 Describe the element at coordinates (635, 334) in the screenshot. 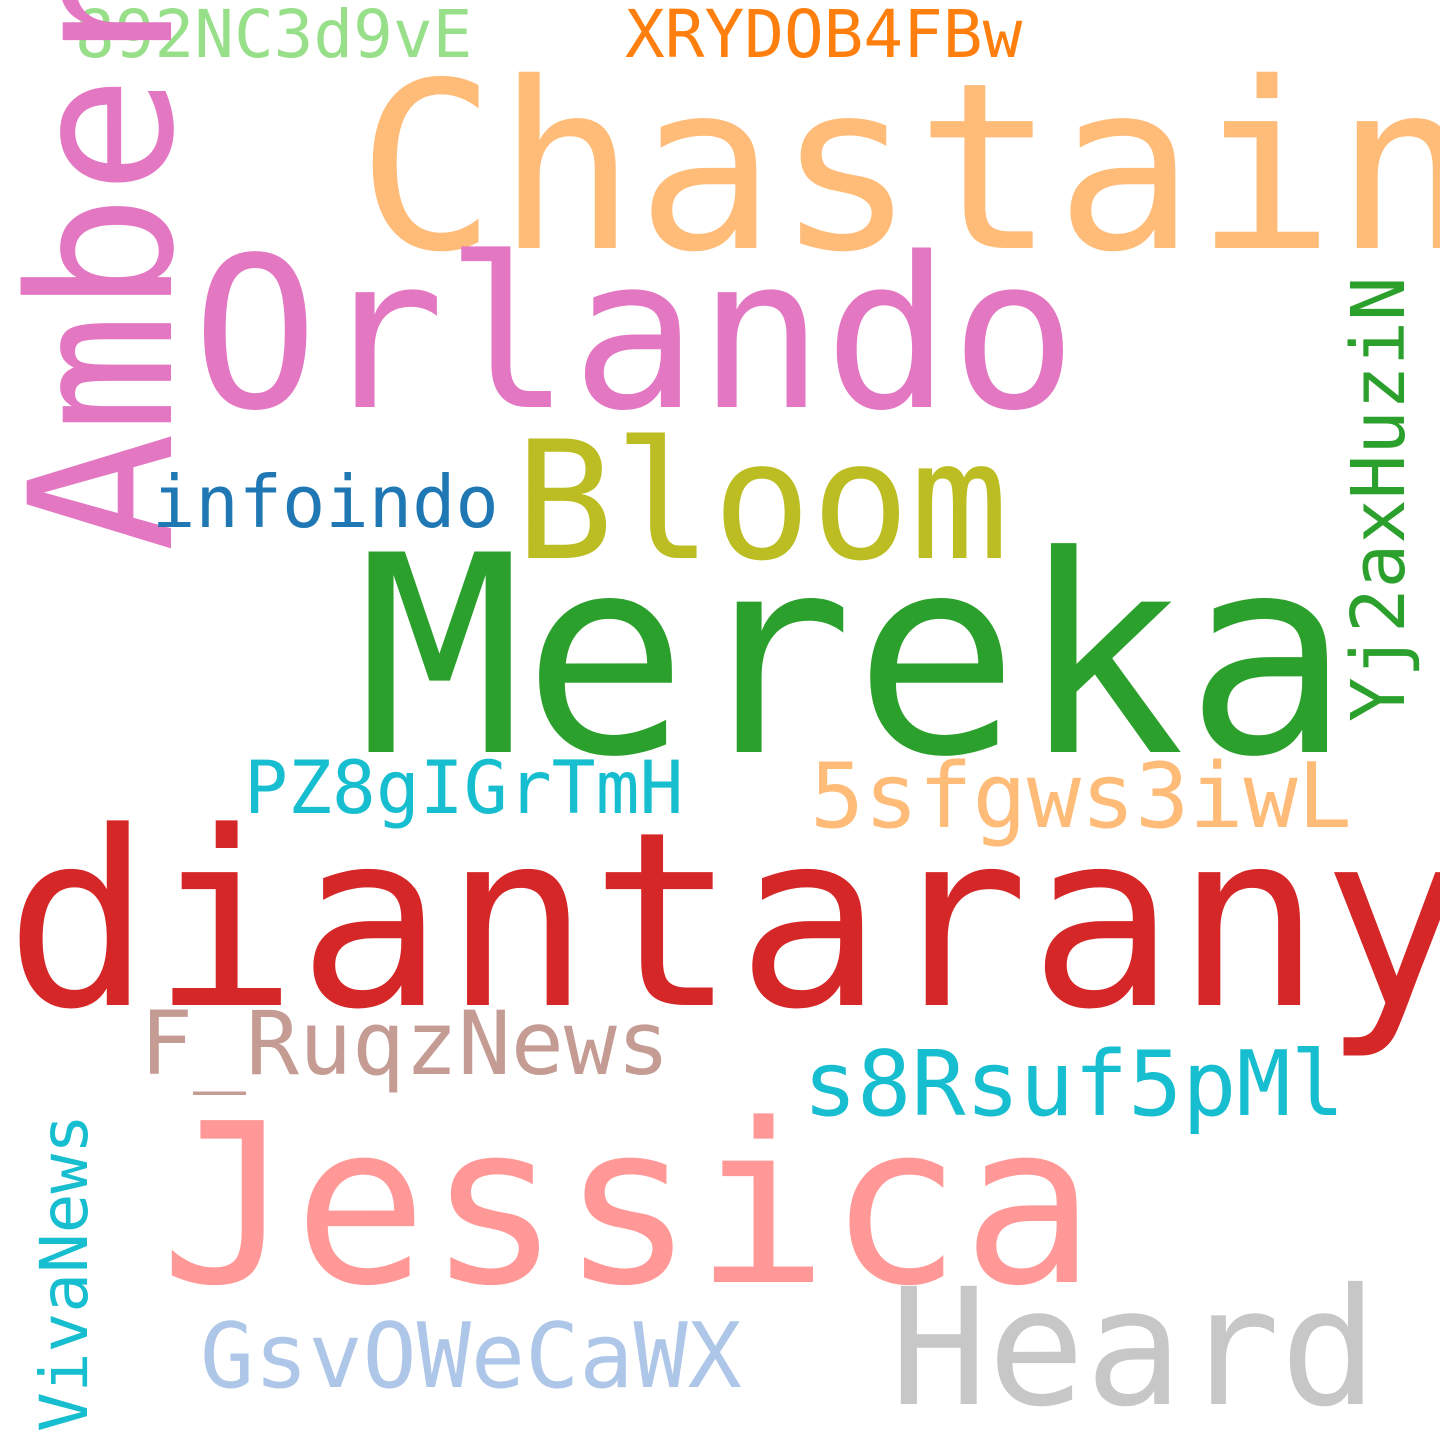

I see `word-Orlando: Orlando` at that location.